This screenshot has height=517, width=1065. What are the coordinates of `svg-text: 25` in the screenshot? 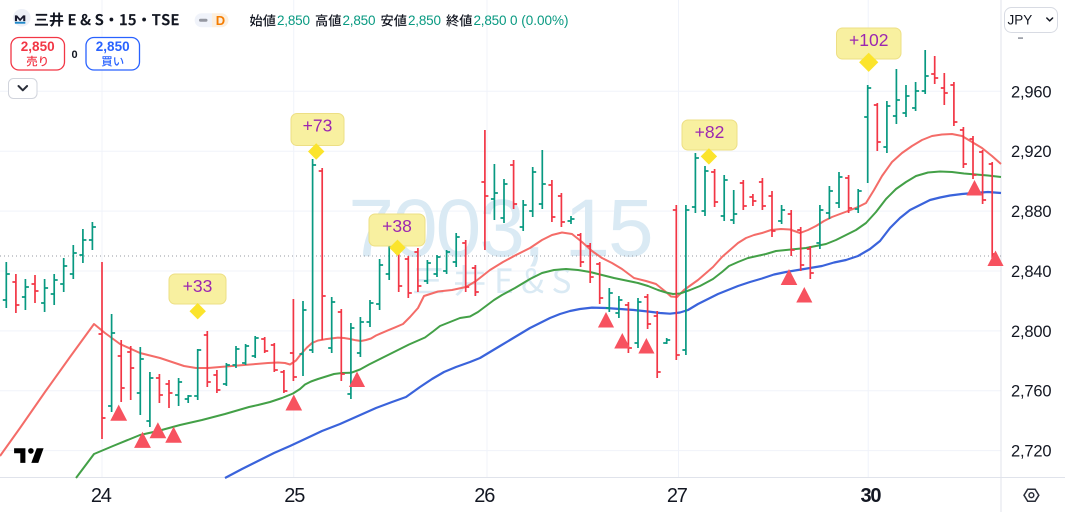 It's located at (294, 496).